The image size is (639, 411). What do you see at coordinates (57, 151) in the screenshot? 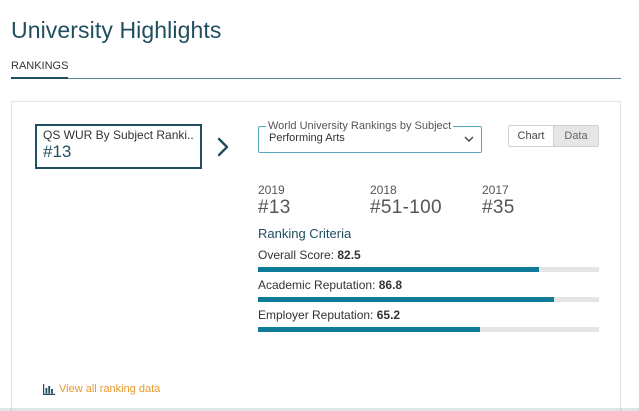
I see `qs-ranking-value: #13` at bounding box center [57, 151].